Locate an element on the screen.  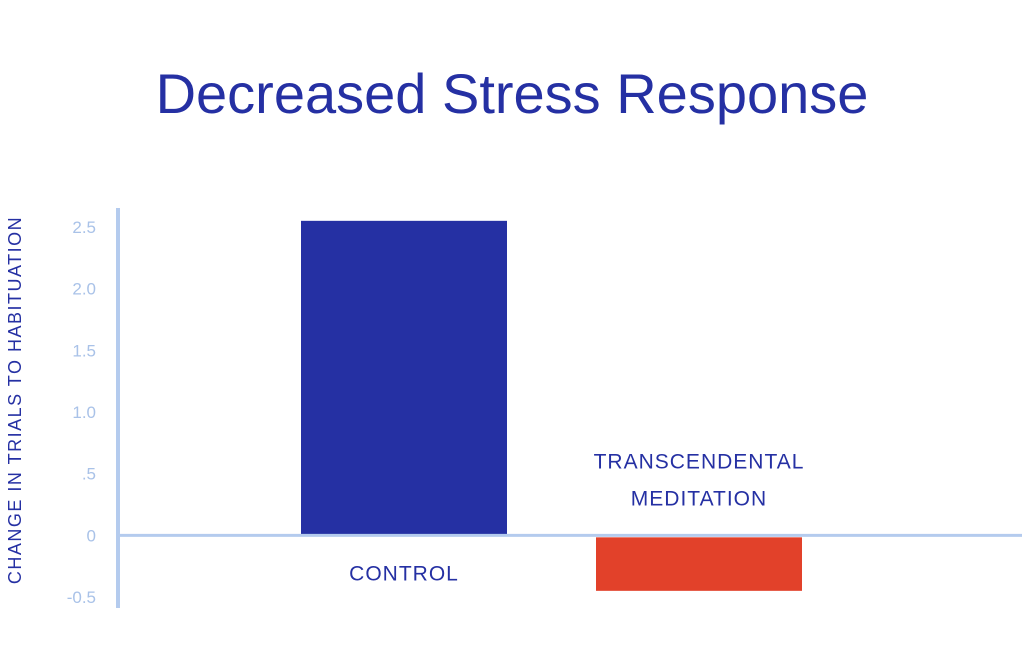
y-tick-label: 1.0 is located at coordinates (84, 412).